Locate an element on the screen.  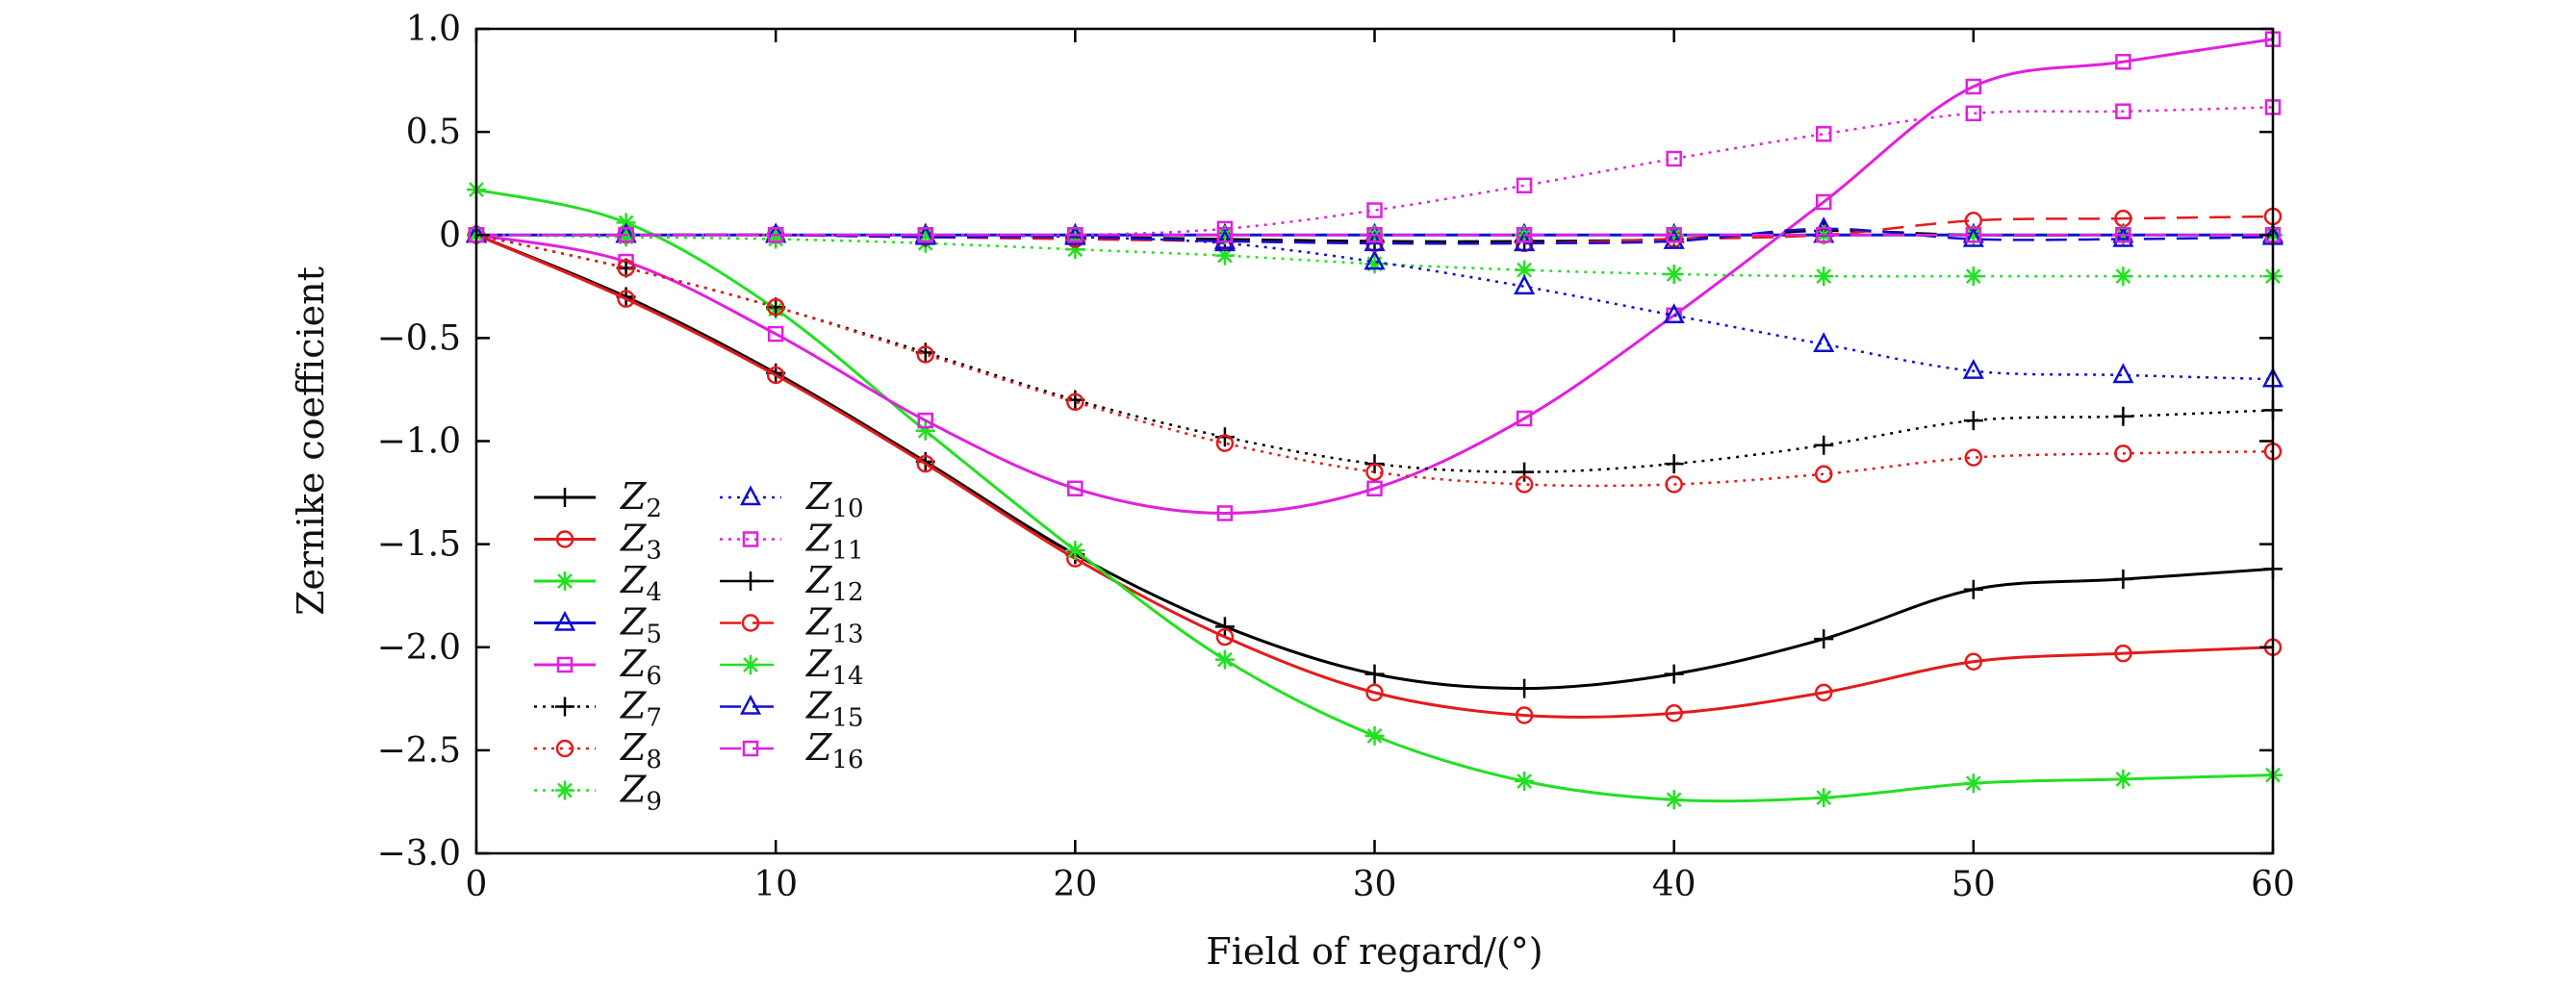
legend-label-subscript: 10 is located at coordinates (847, 508).